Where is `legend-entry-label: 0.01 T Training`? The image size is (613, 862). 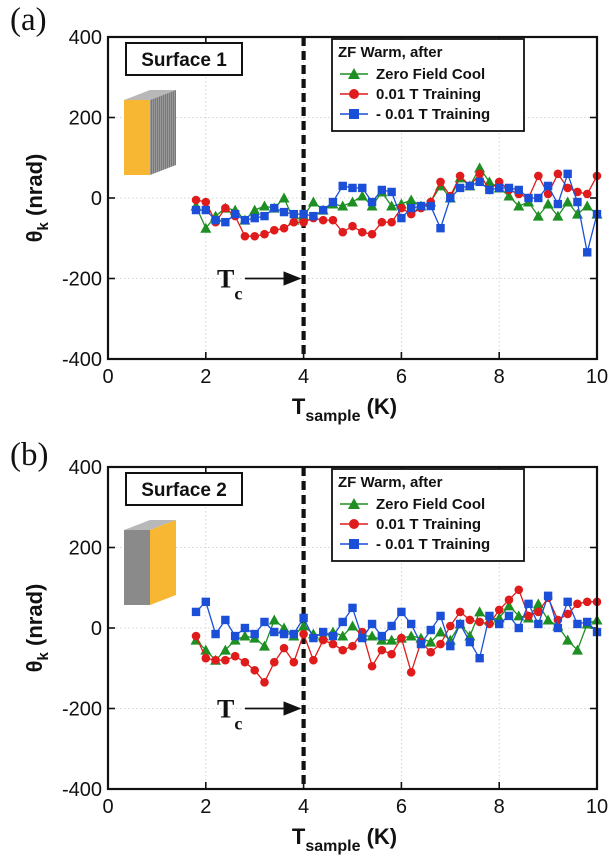 legend-entry-label: 0.01 T Training is located at coordinates (428, 94).